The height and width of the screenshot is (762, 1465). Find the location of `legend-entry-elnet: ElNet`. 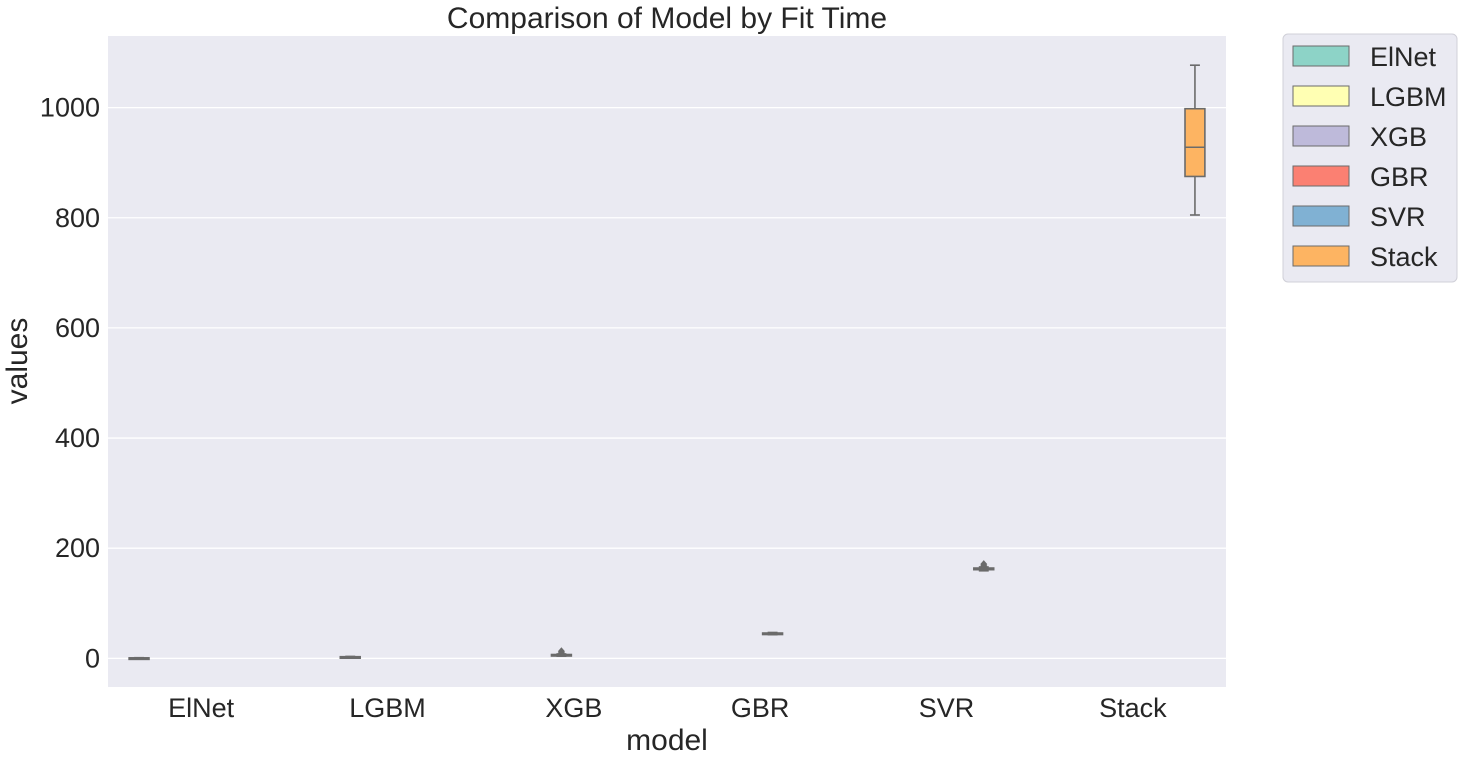

legend-entry-elnet: ElNet is located at coordinates (1364, 57).